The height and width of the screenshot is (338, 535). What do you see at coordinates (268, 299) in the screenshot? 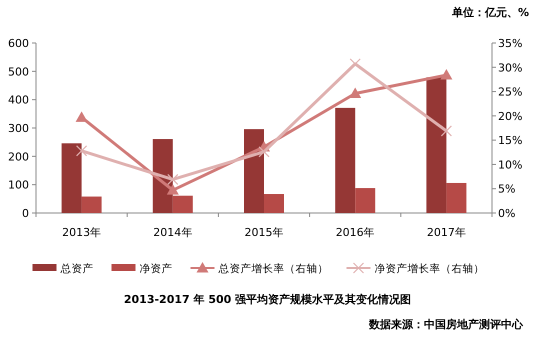
I see `text: 2013-2017 年 500 强平均资产规模水平及其变化情况图` at bounding box center [268, 299].